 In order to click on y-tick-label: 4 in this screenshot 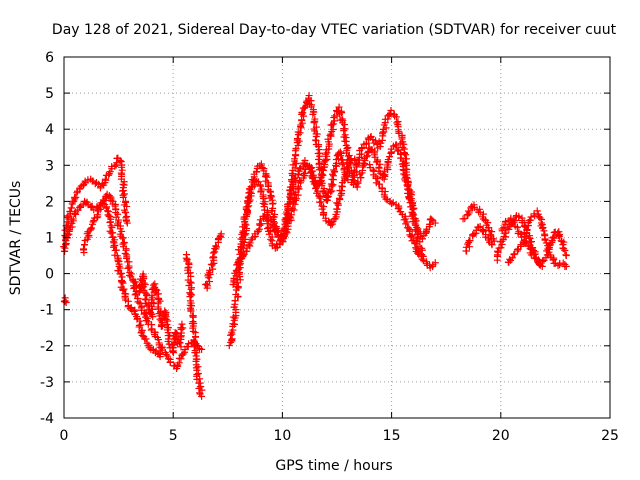, I will do `click(49, 130)`.